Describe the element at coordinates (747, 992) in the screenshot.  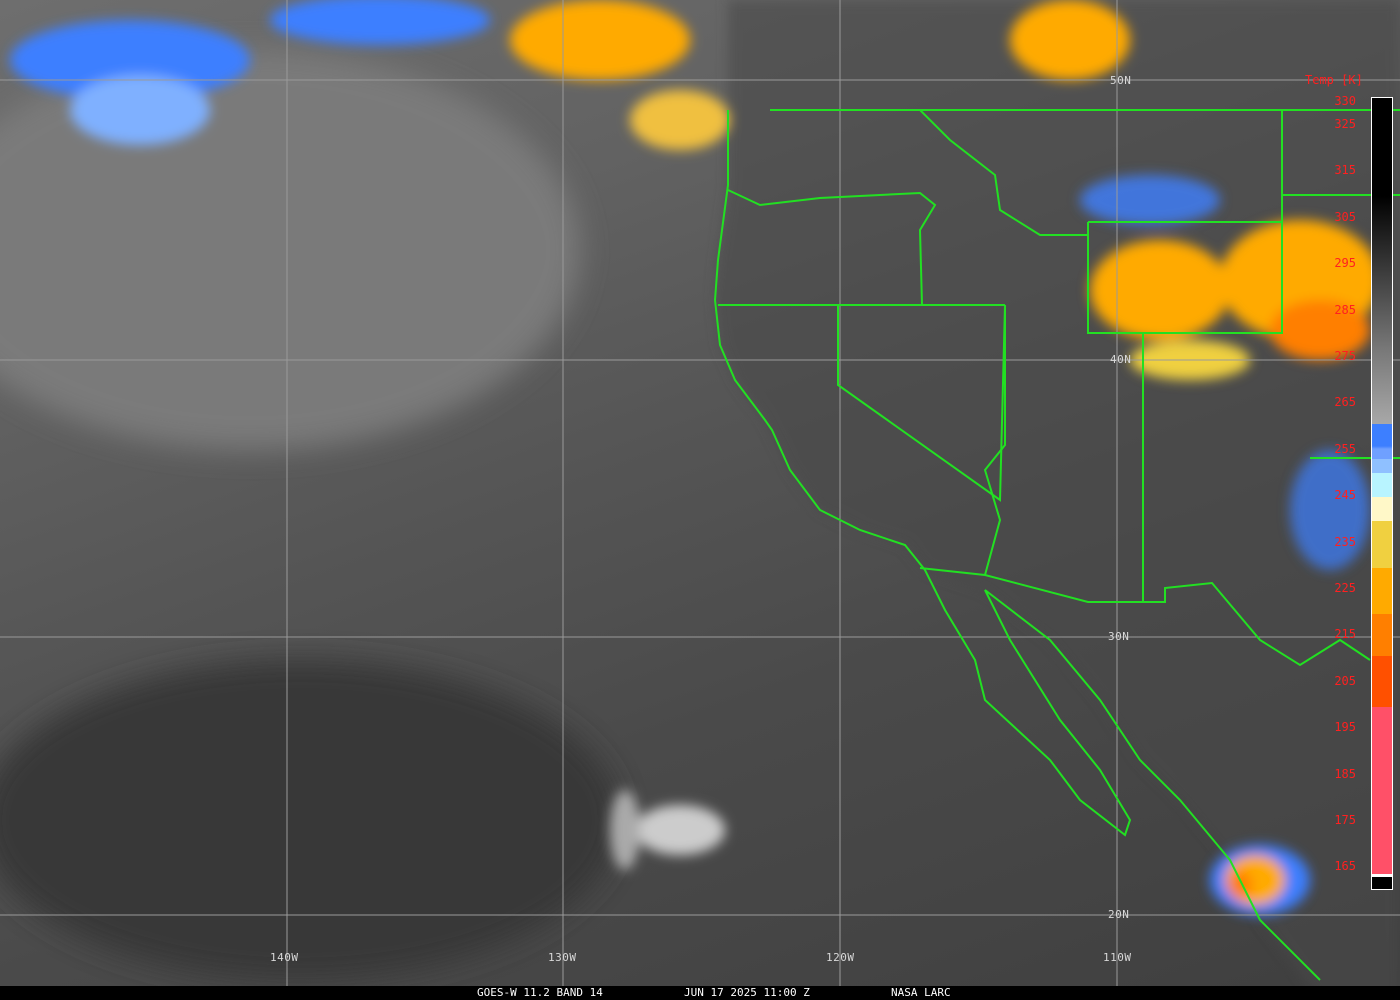
I see `caption-datetime: JUN 17 2025 11:00 Z` at that location.